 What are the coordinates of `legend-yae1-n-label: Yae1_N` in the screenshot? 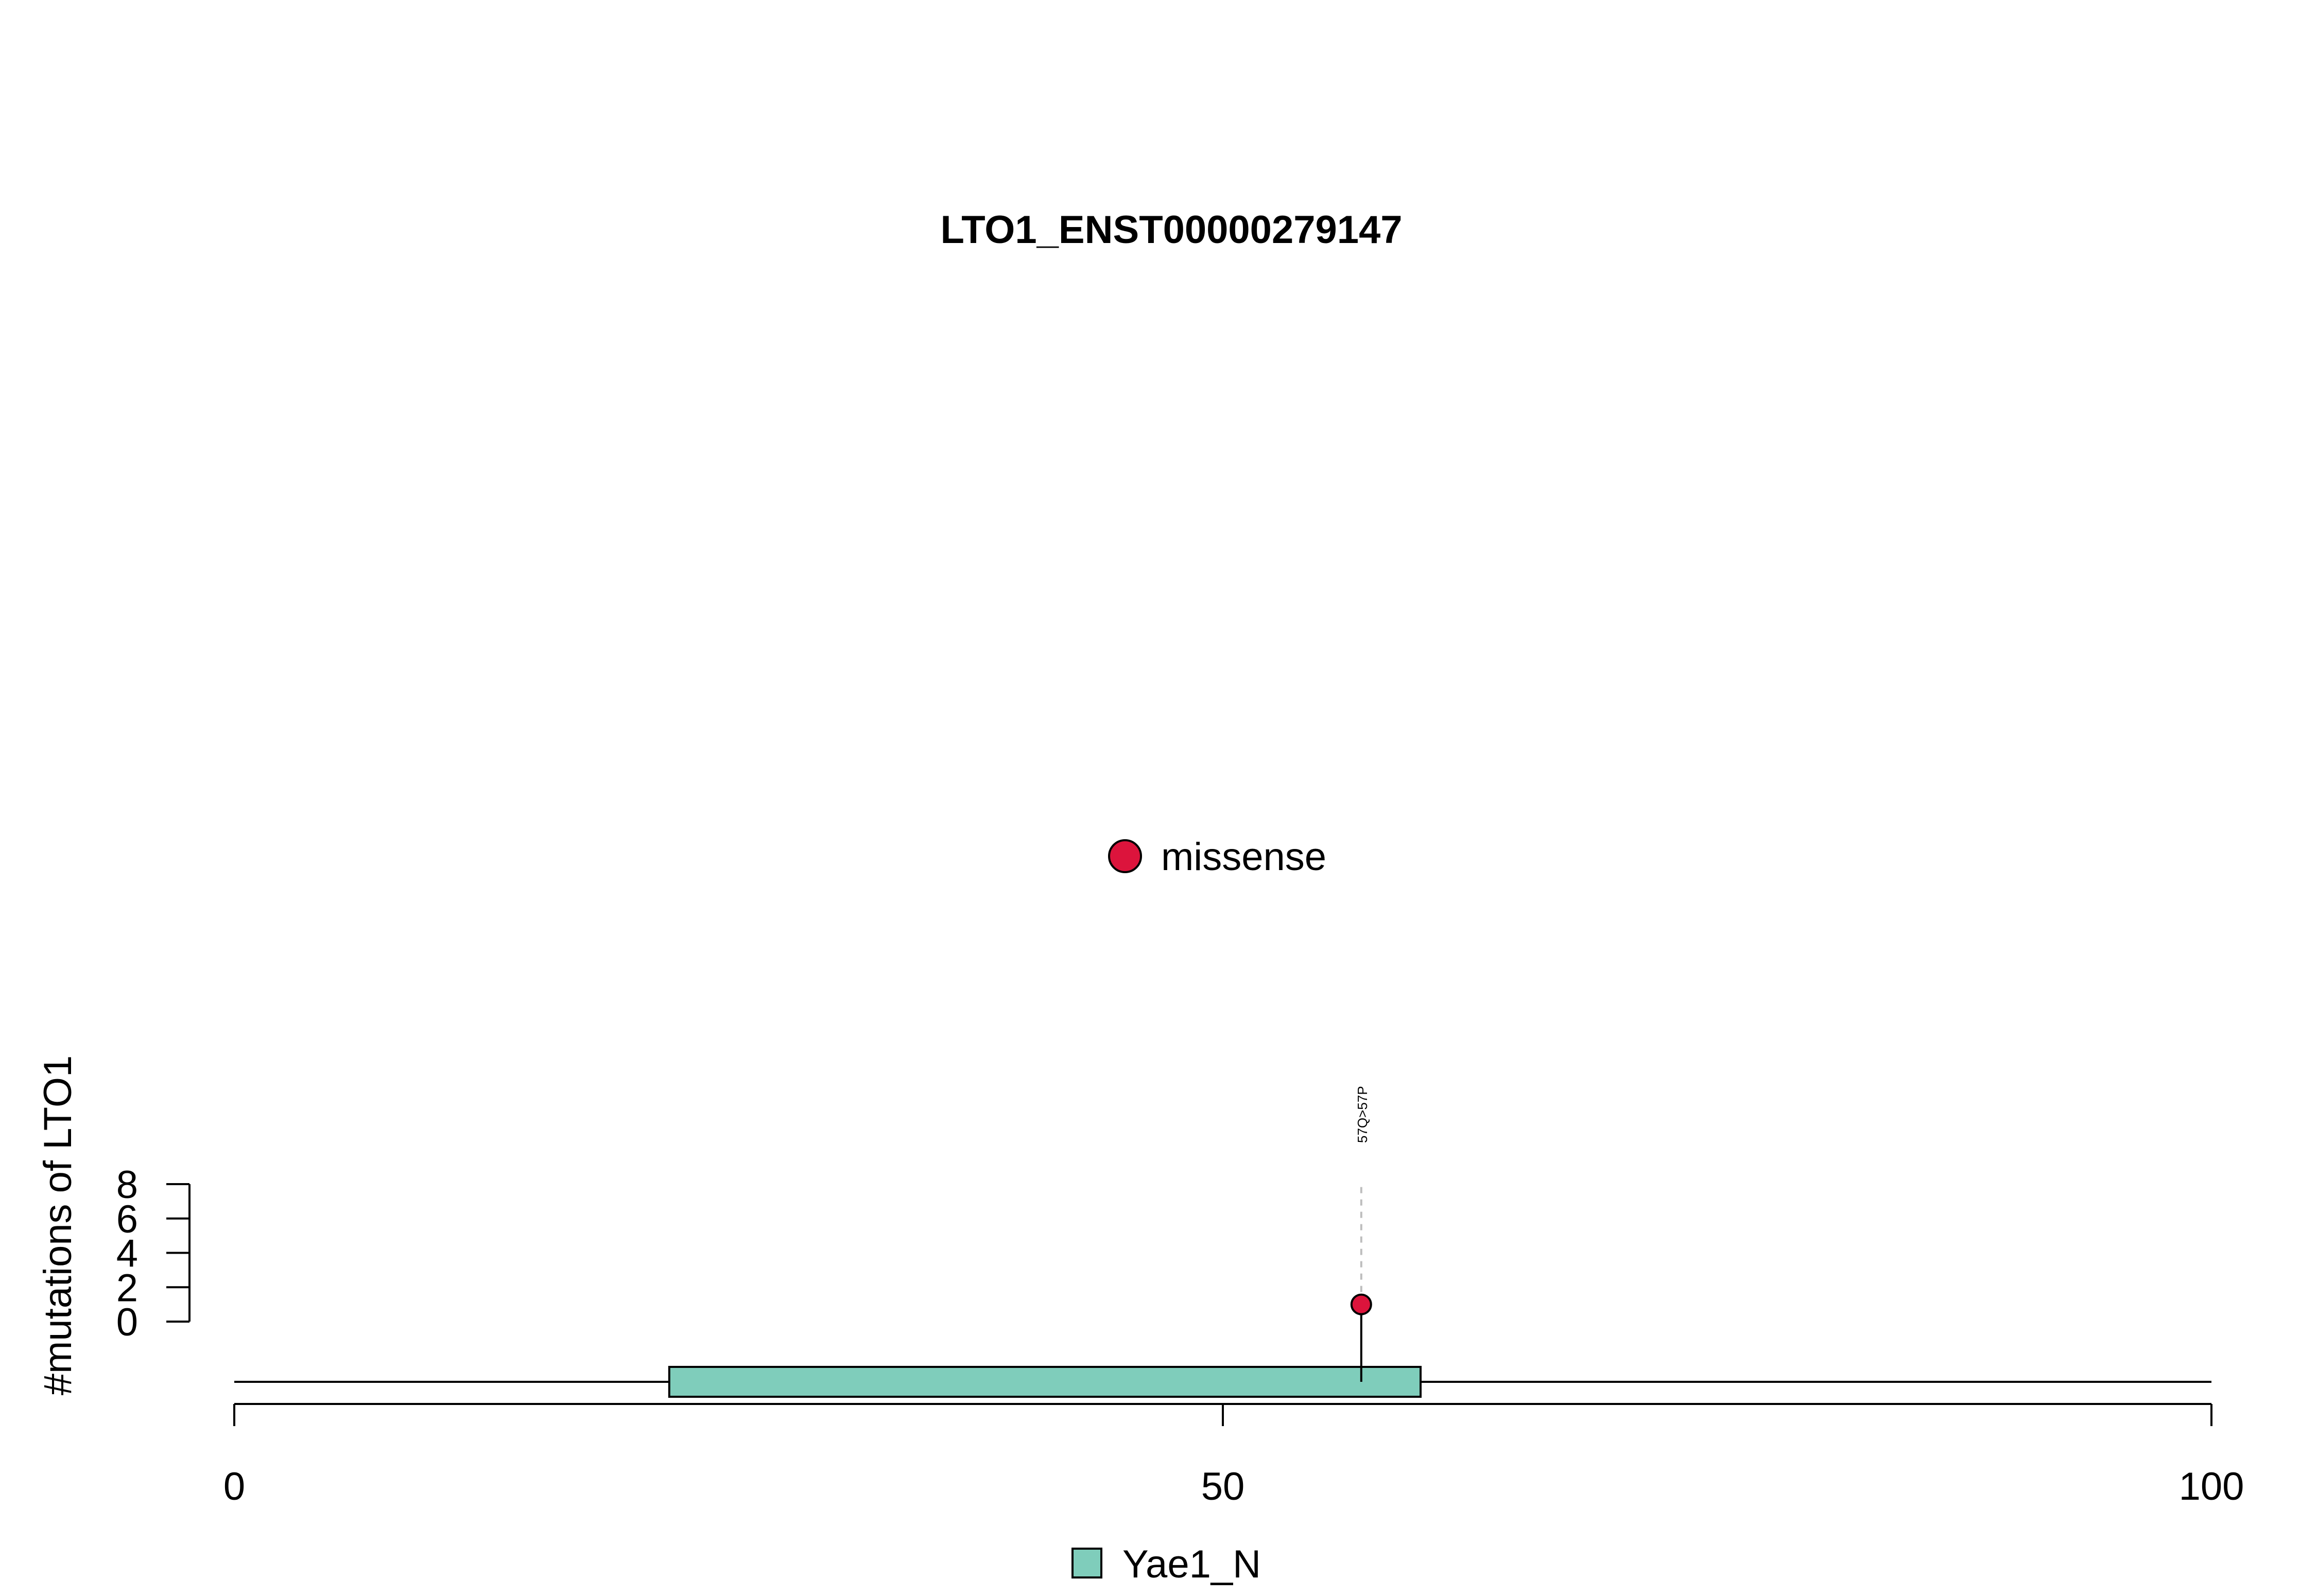 It's located at (1191, 1564).